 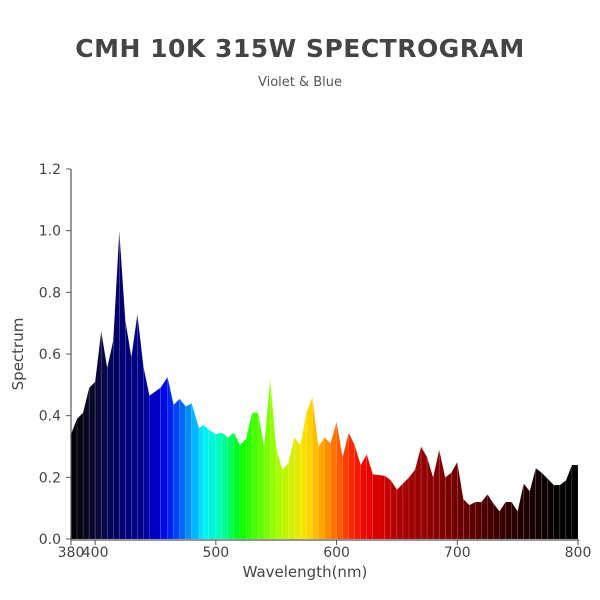 I want to click on x-tick-label: 800, so click(x=578, y=553).